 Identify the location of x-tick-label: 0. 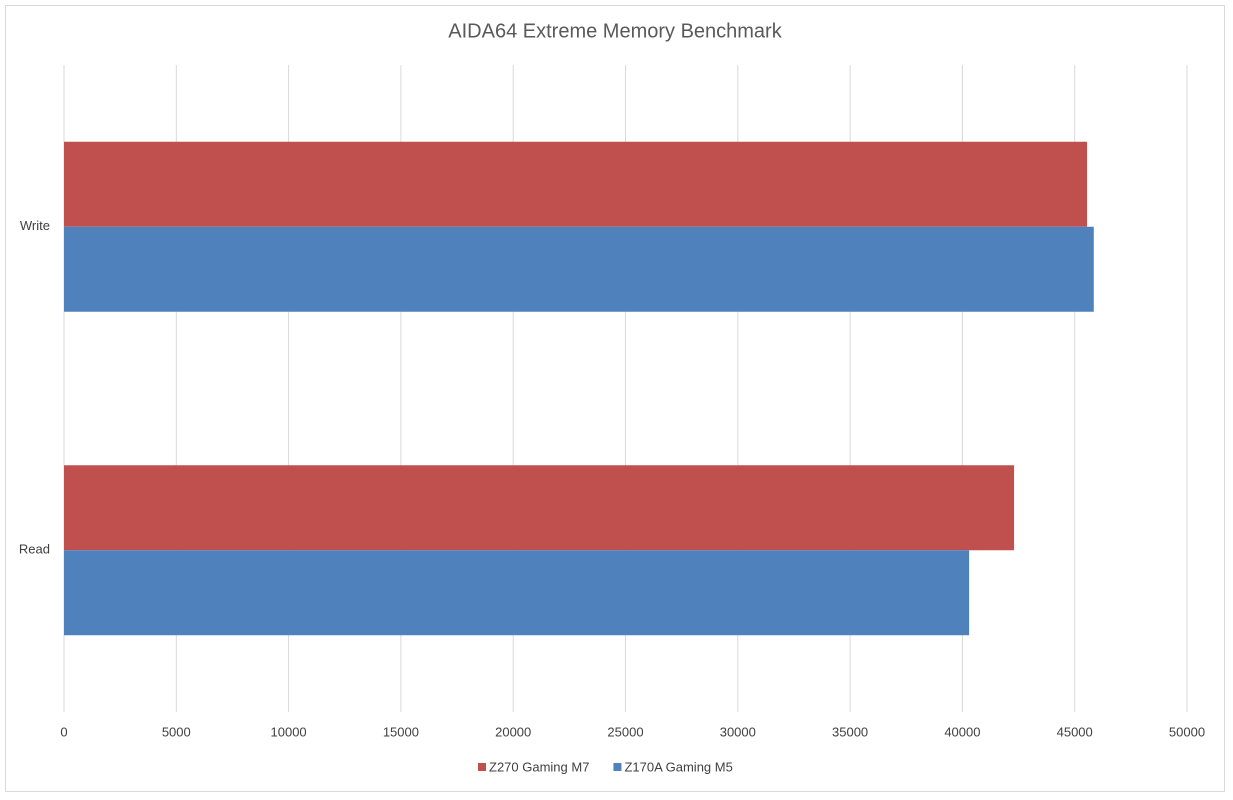
(63, 731).